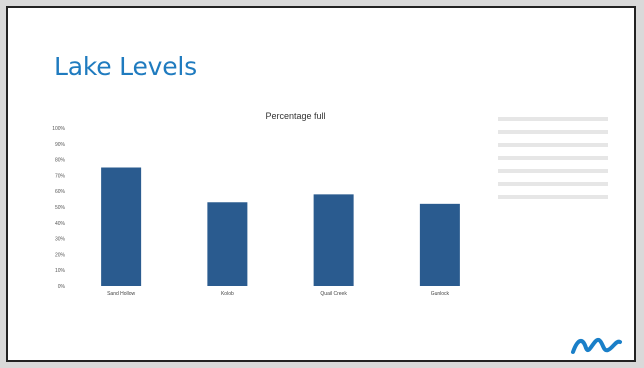 Image resolution: width=644 pixels, height=368 pixels. Describe the element at coordinates (60, 161) in the screenshot. I see `y-tick-label: 80%` at that location.